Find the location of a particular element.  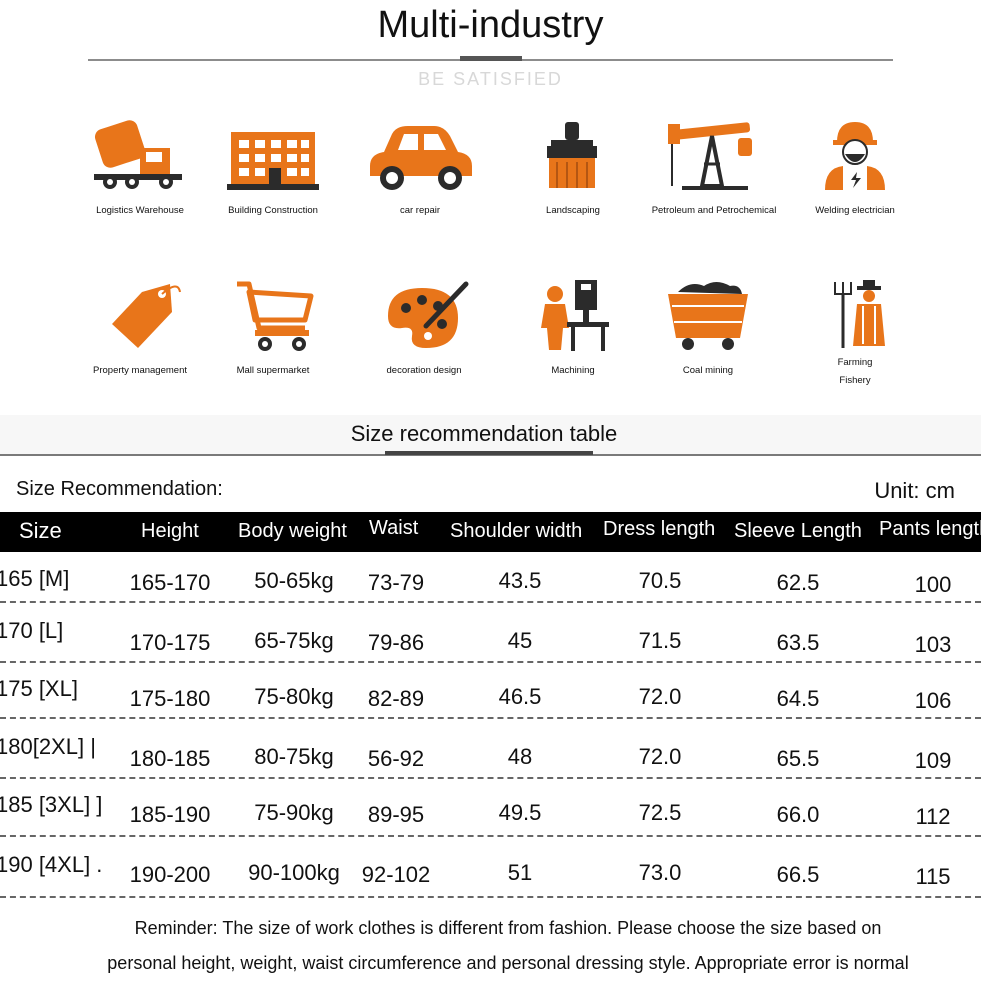

size-title-divider-accent is located at coordinates (489, 453).